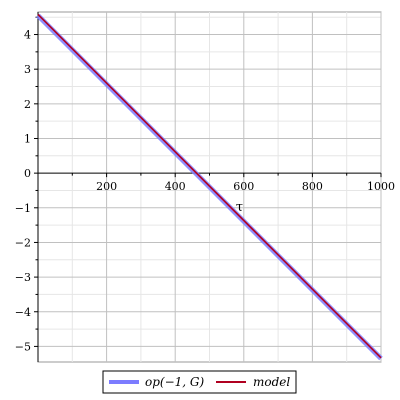  I want to click on y-tick-label: 3, so click(27, 69).